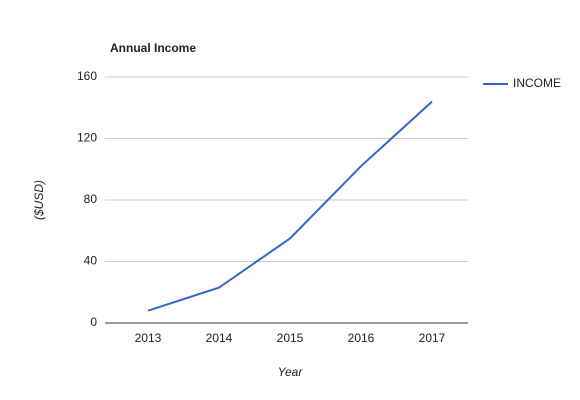 This screenshot has height=400, width=580. What do you see at coordinates (153, 48) in the screenshot?
I see `chart-title: Annual Income` at bounding box center [153, 48].